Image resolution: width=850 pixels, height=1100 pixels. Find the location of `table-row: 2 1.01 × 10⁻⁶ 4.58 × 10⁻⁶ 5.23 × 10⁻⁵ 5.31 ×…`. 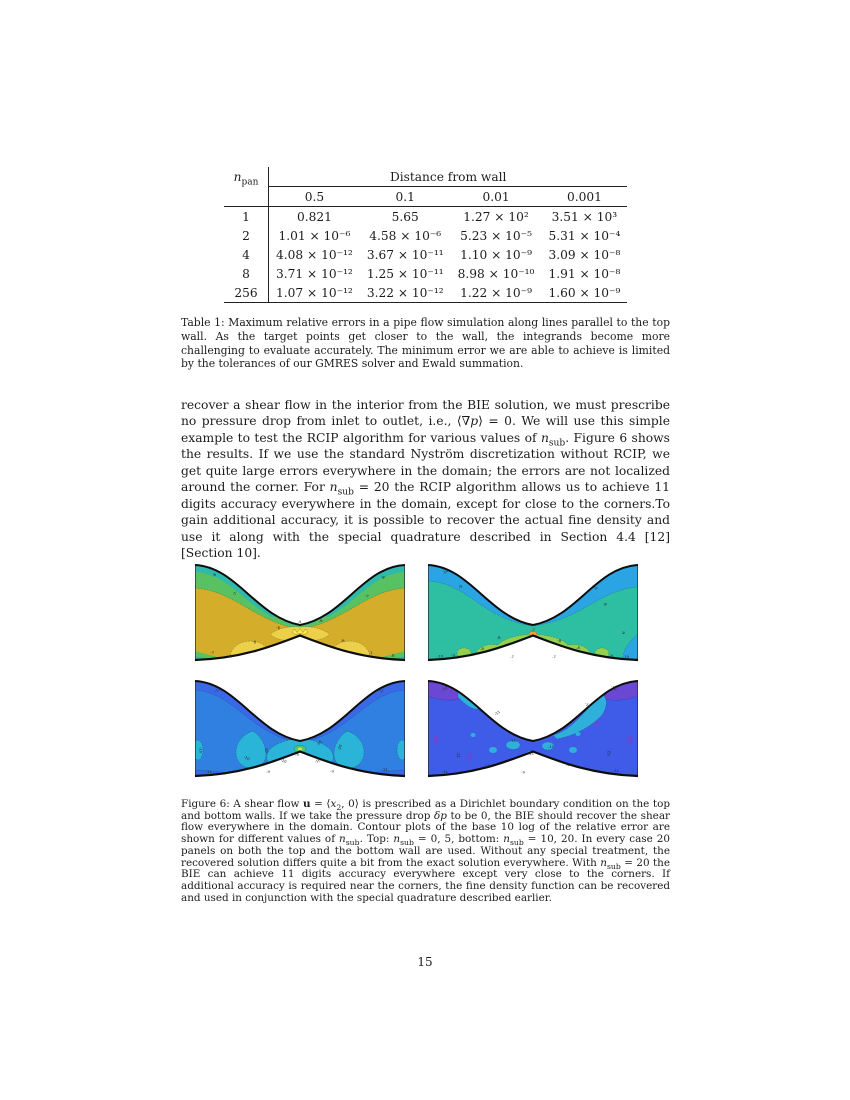

table-row: 2 1.01 × 10⁻⁶ 4.58 × 10⁻⁶ 5.23 × 10⁻⁵ 5.31 ×… is located at coordinates (425, 235).